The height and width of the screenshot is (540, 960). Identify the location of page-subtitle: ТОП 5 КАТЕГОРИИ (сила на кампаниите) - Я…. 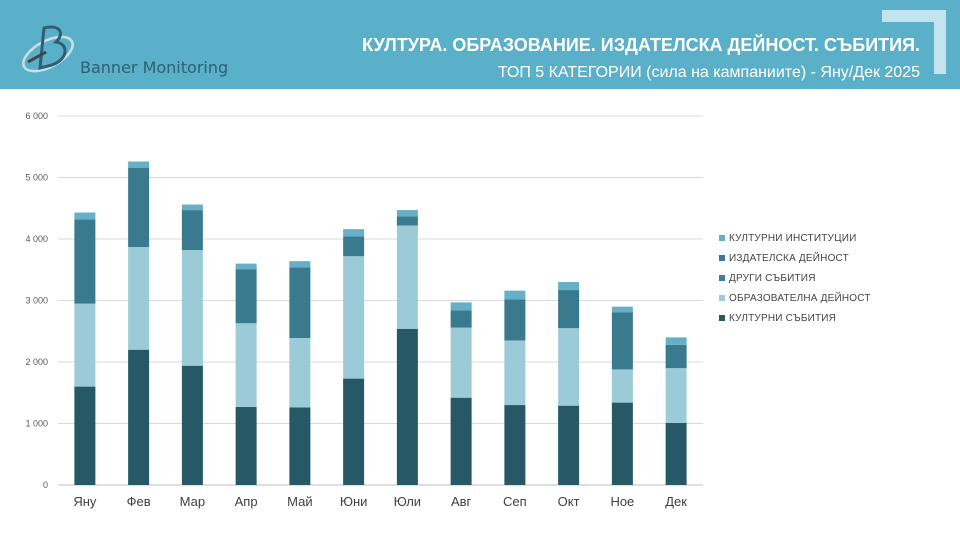
(708, 72).